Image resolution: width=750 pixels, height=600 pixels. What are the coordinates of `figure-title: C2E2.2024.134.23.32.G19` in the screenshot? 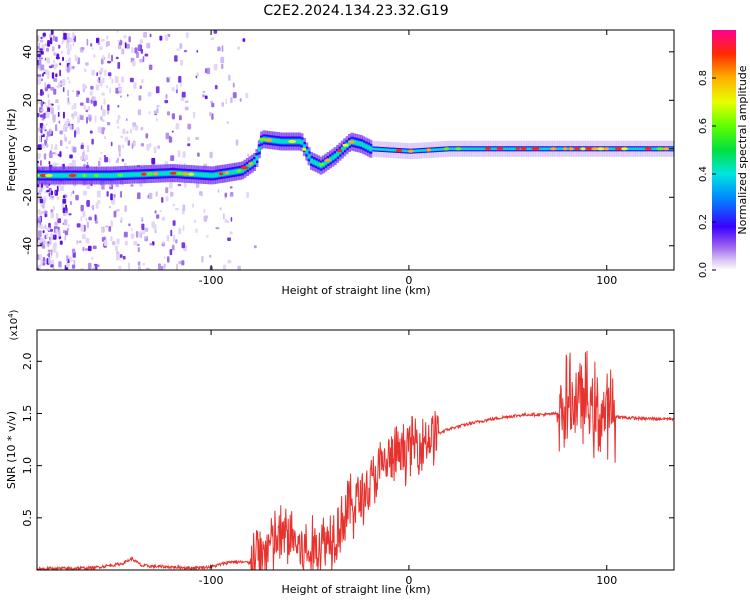 It's located at (355, 11).